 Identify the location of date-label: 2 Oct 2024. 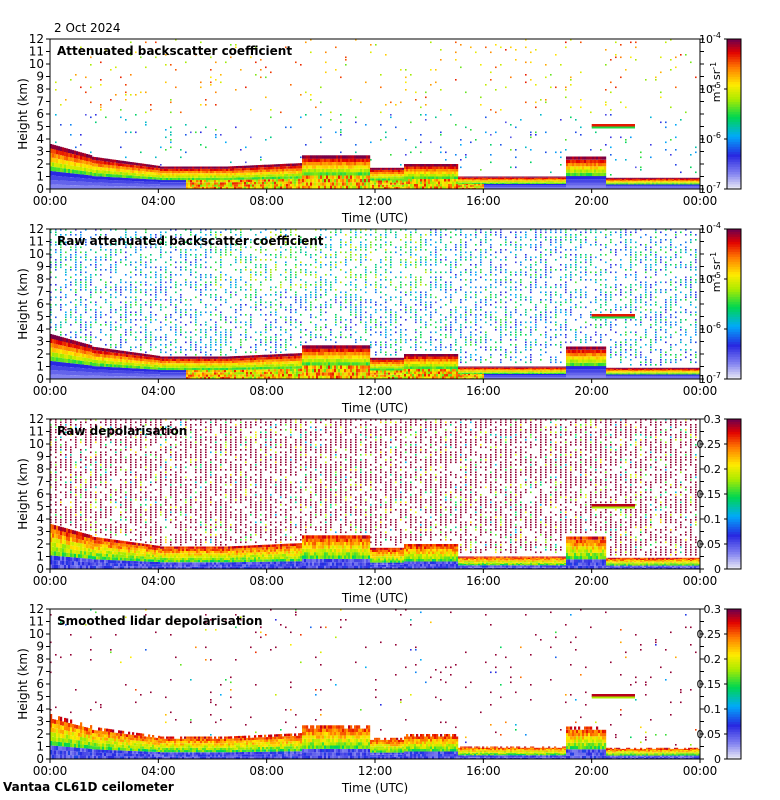
(87, 28).